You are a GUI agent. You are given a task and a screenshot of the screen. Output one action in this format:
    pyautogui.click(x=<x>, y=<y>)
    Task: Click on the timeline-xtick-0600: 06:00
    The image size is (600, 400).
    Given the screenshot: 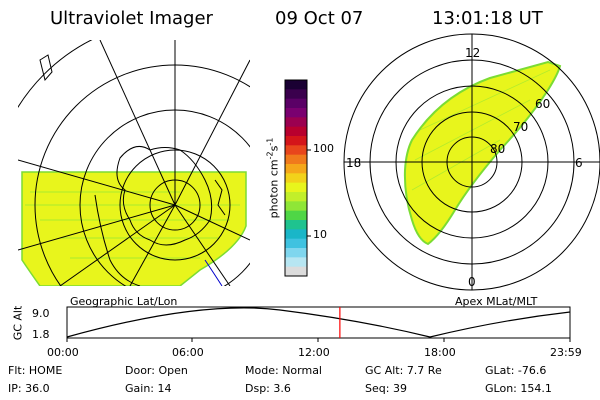 What is the action you would take?
    pyautogui.click(x=188, y=352)
    